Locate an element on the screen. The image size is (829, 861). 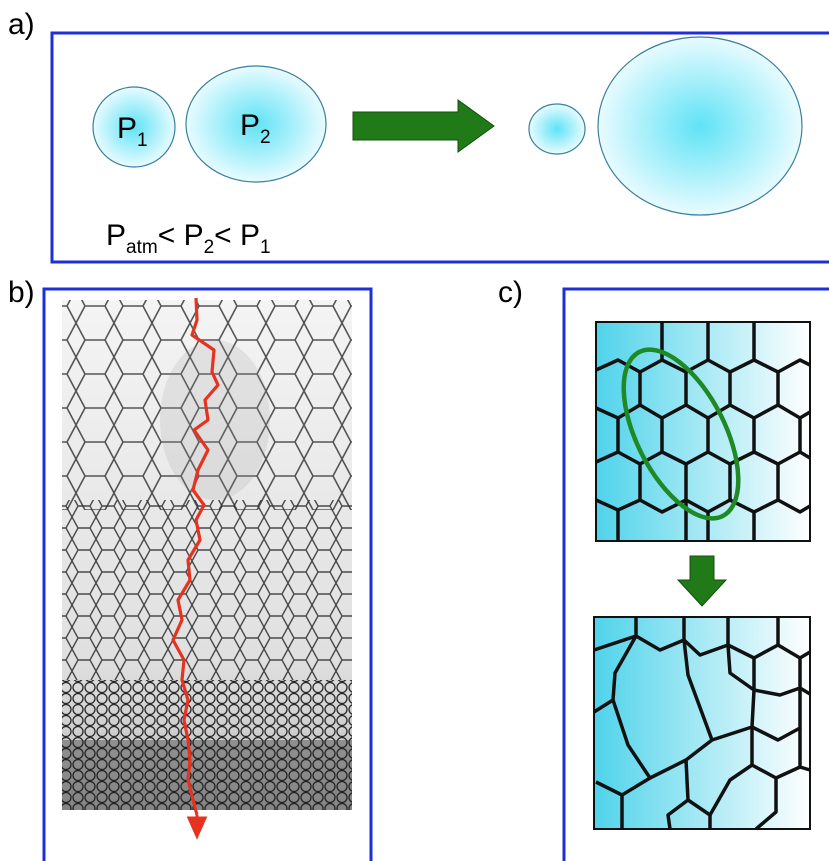
pressure-relation: Patm< P2< P1 is located at coordinates (188, 238).